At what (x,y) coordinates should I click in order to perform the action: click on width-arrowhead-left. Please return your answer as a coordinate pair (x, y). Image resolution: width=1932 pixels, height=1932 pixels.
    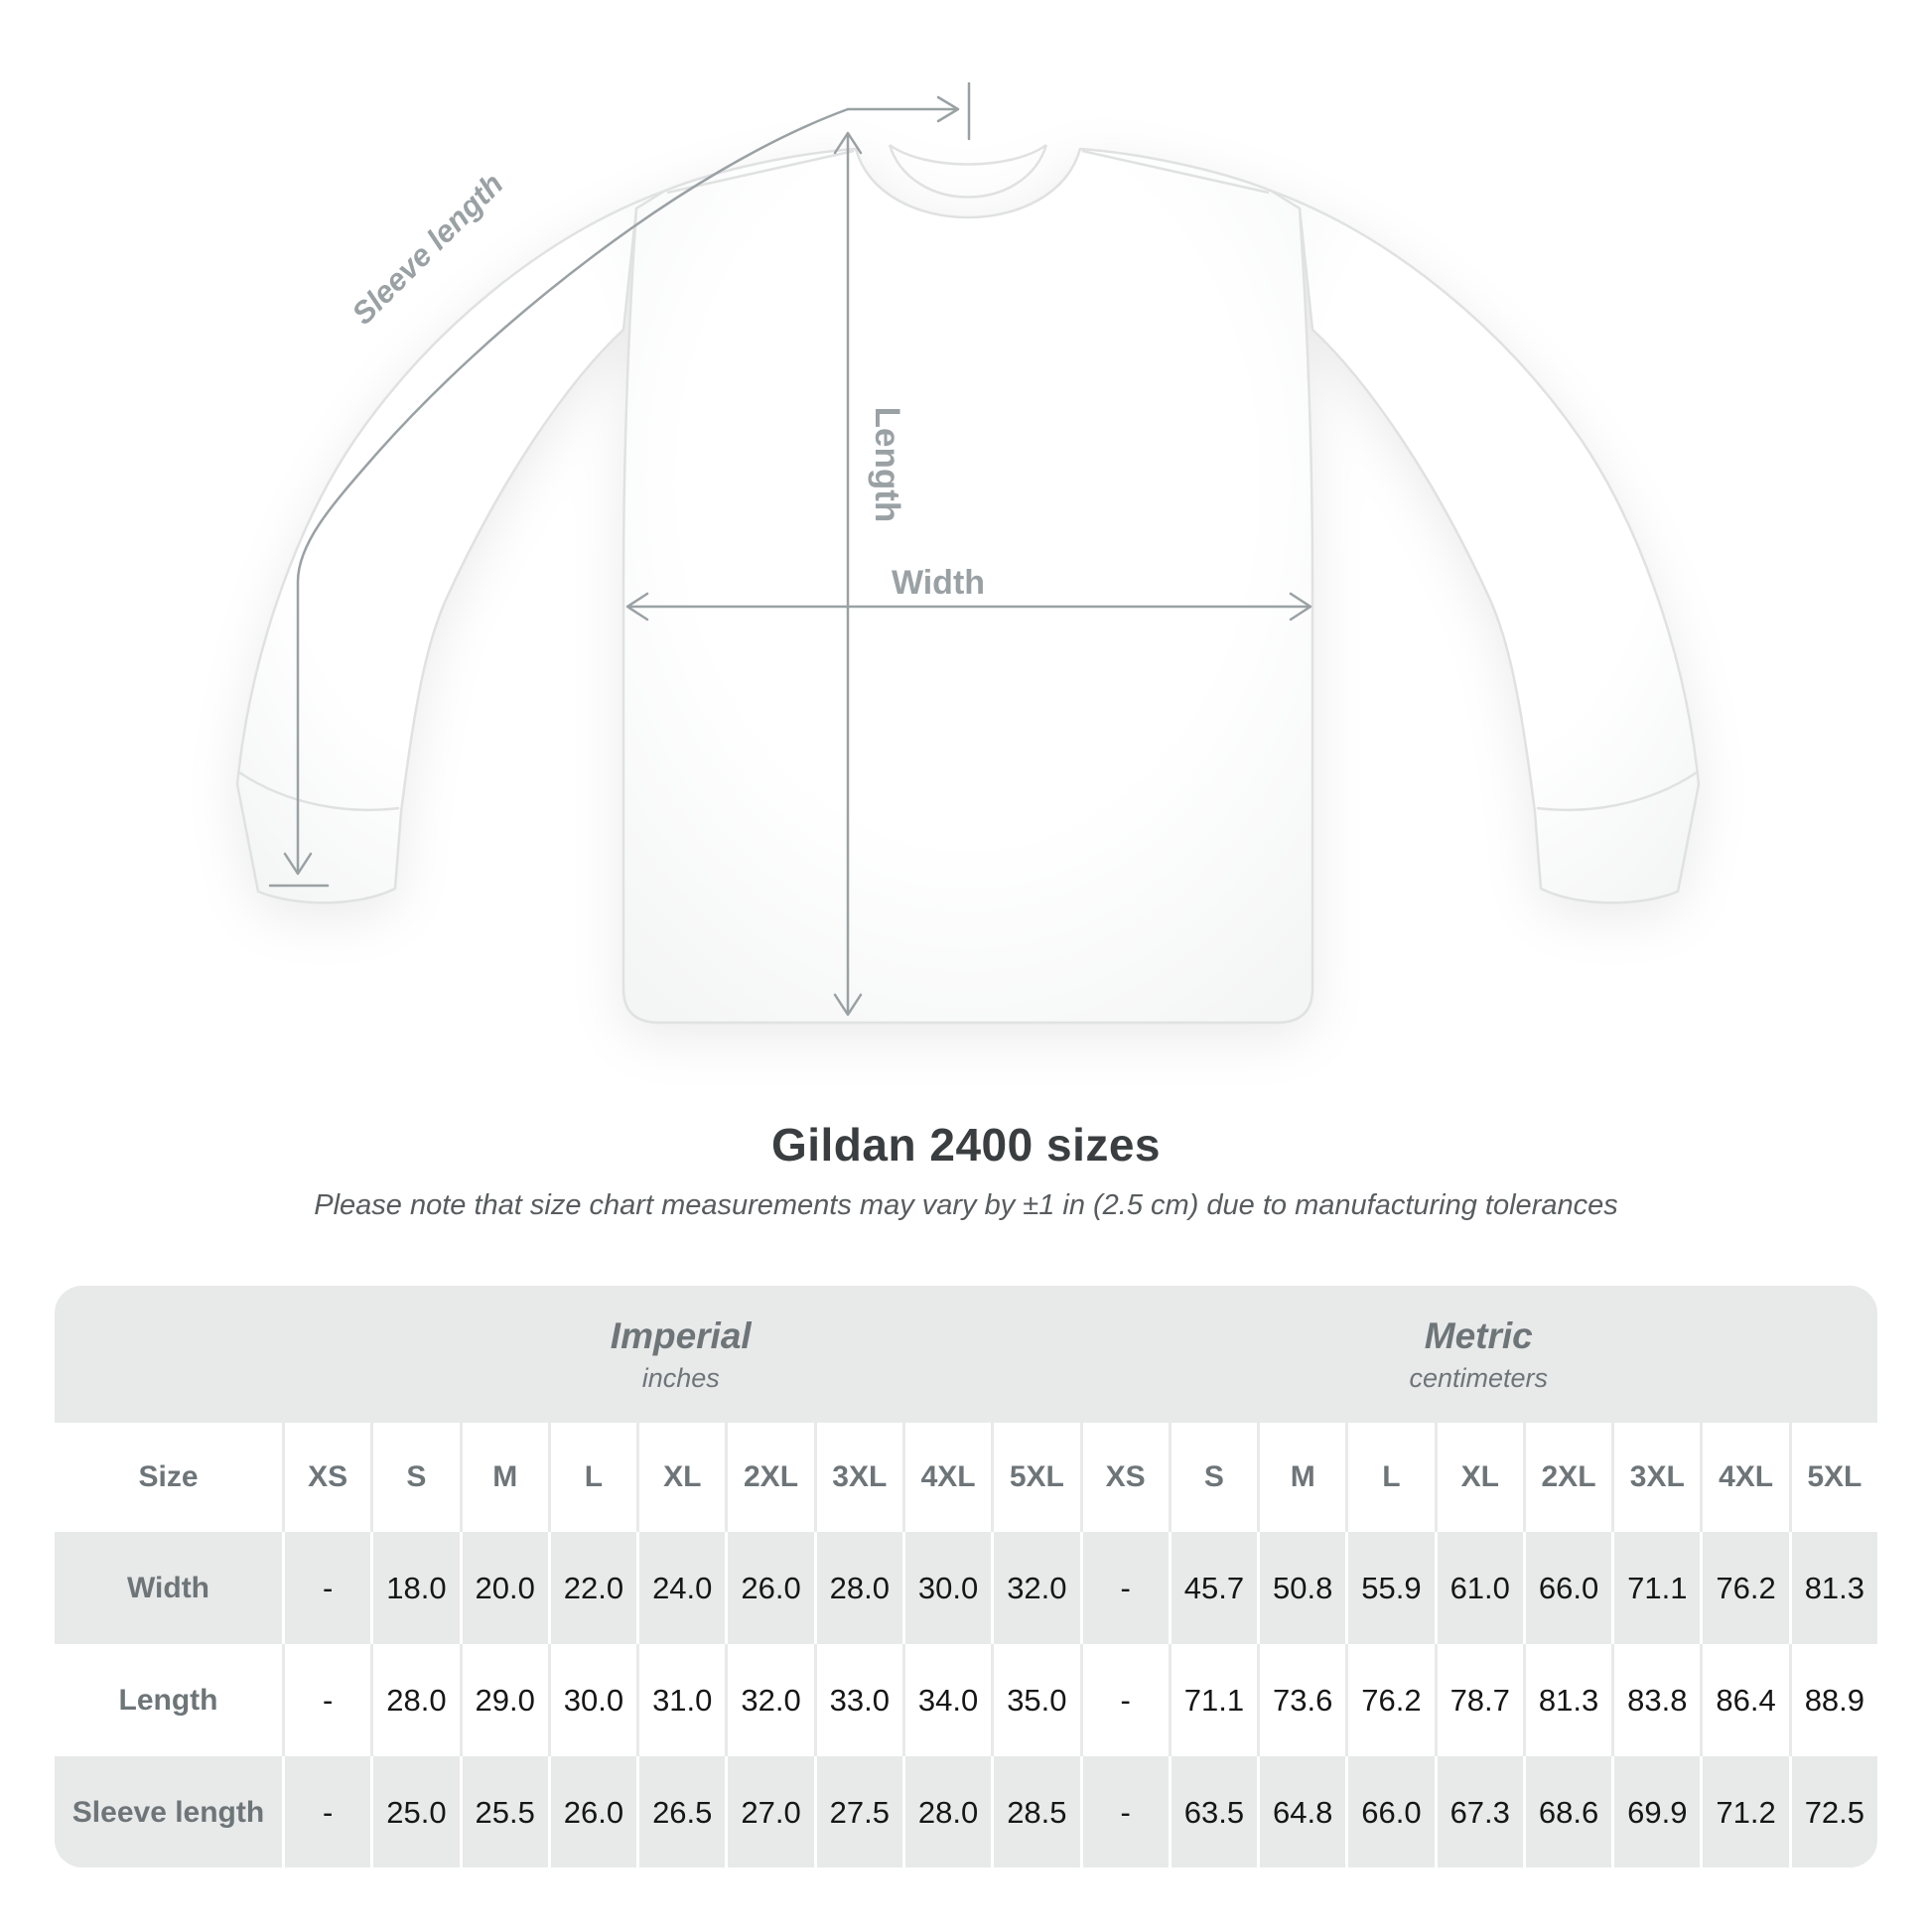
    Looking at the image, I should click on (637, 606).